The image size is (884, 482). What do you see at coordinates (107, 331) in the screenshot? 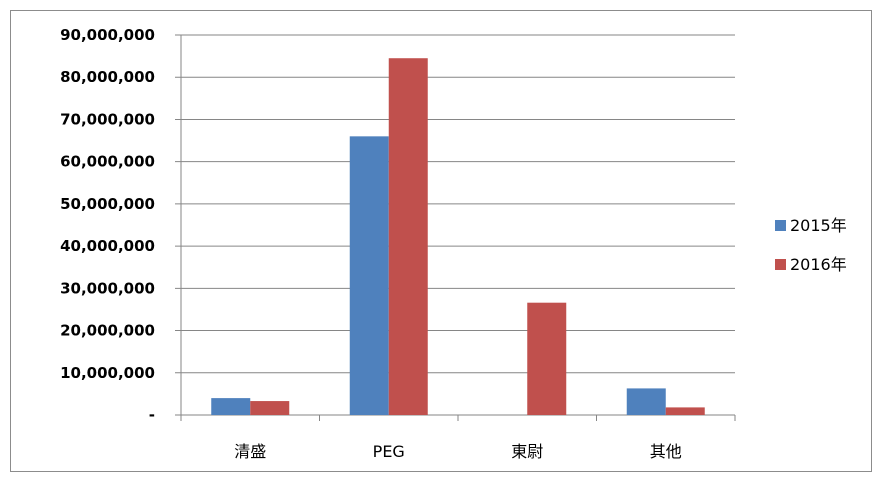
I see `y-tick-label: 20,000,000` at bounding box center [107, 331].